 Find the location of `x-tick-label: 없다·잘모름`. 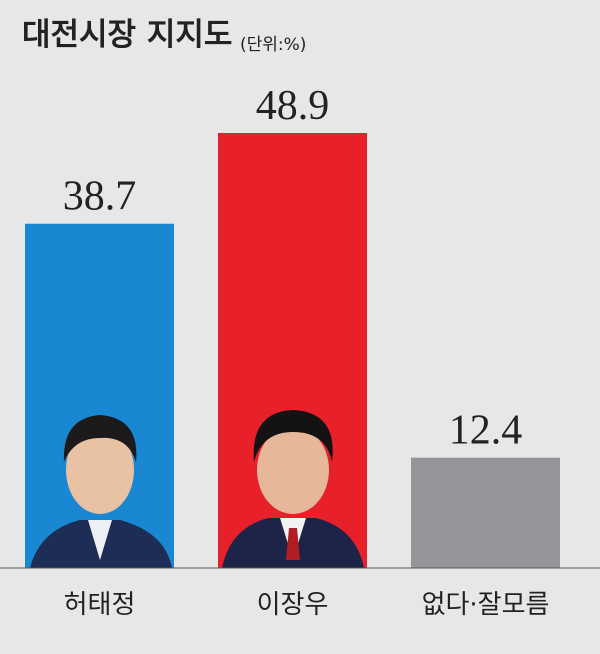

x-tick-label: 없다·잘모름 is located at coordinates (486, 605).